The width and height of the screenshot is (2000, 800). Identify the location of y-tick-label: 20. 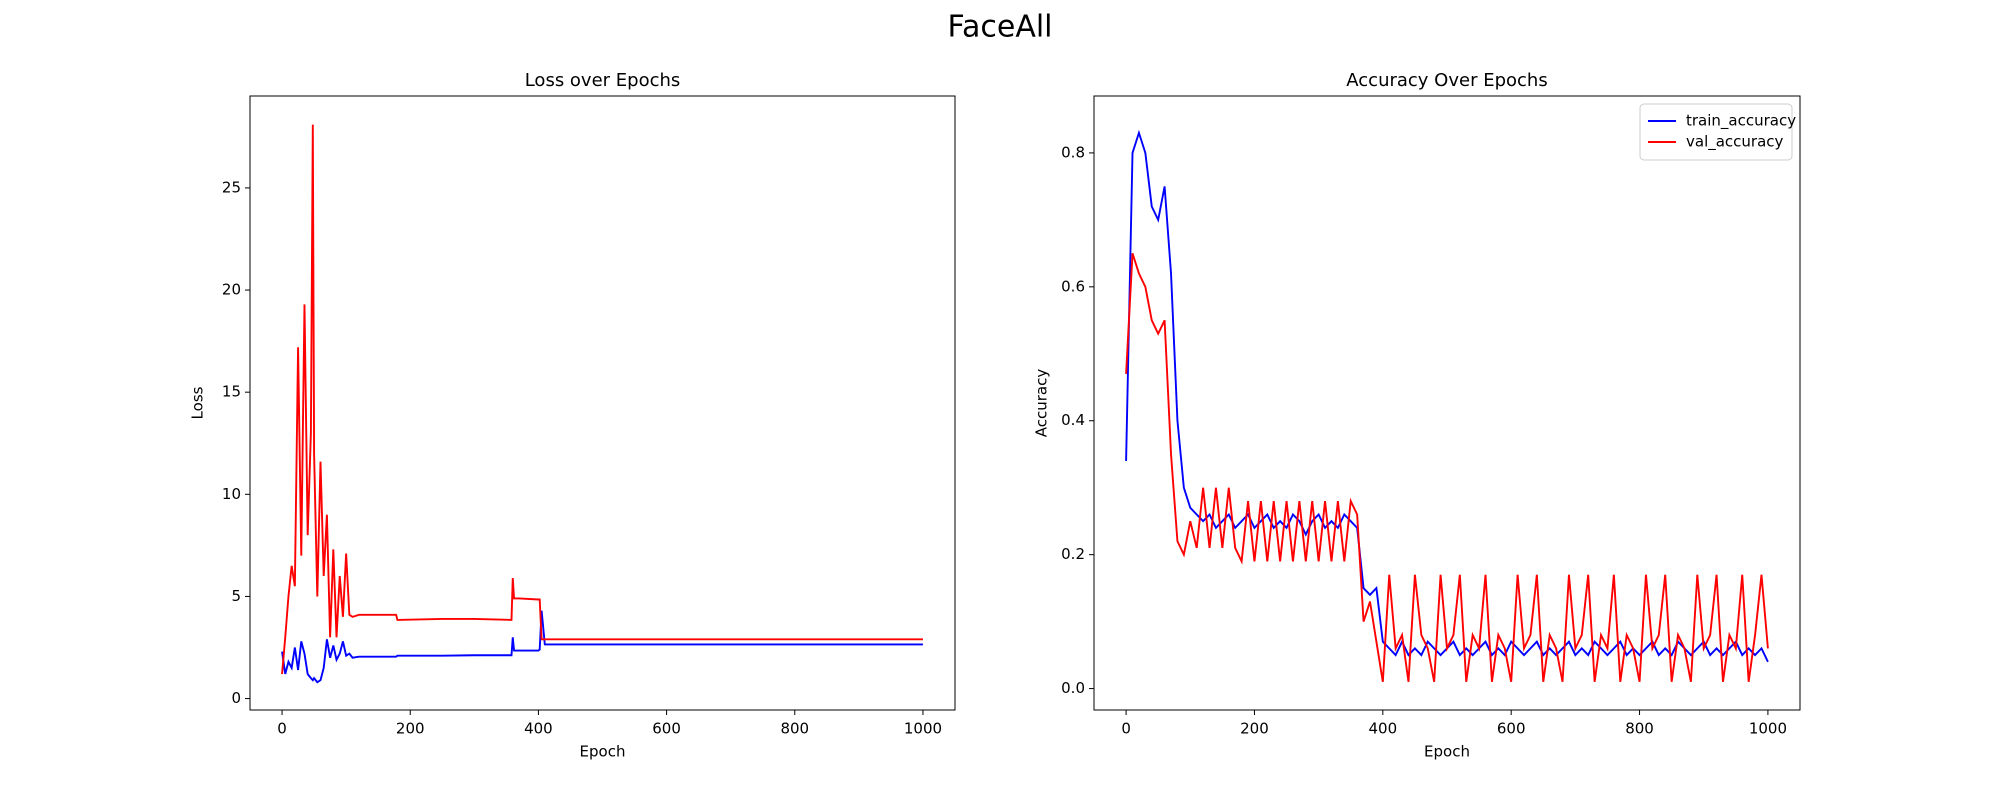
(231, 290).